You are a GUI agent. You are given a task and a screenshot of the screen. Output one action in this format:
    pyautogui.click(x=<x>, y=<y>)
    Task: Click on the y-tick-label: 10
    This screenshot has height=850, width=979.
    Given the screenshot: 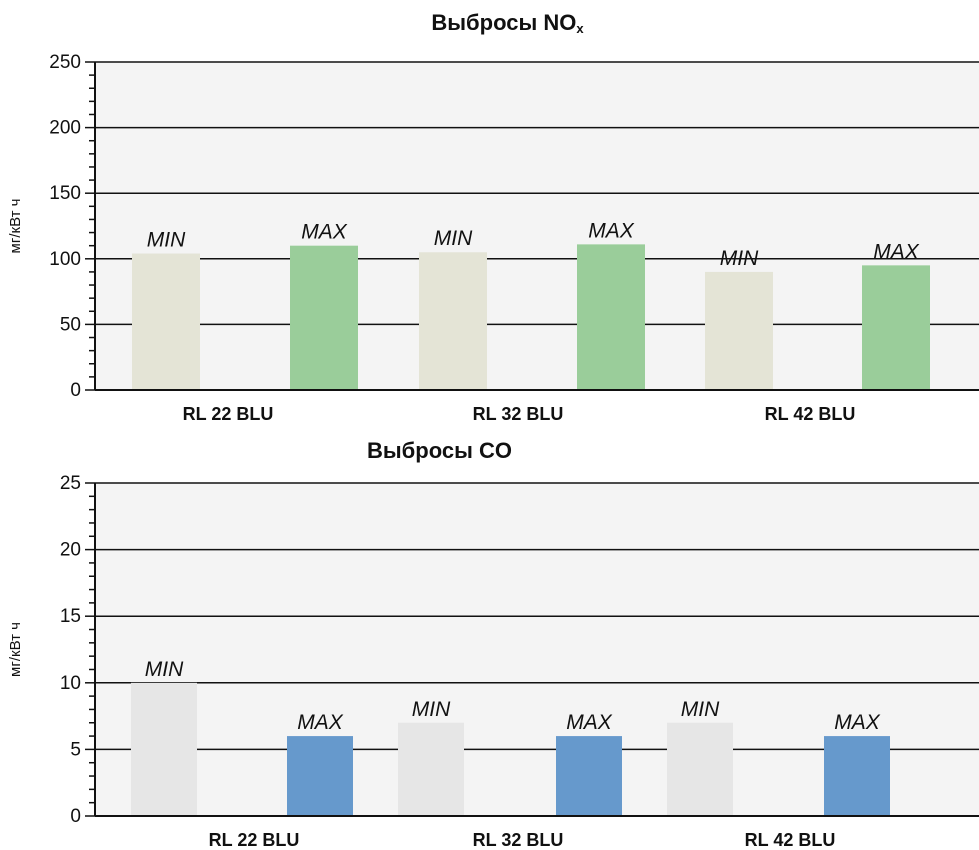 What is the action you would take?
    pyautogui.click(x=70, y=683)
    